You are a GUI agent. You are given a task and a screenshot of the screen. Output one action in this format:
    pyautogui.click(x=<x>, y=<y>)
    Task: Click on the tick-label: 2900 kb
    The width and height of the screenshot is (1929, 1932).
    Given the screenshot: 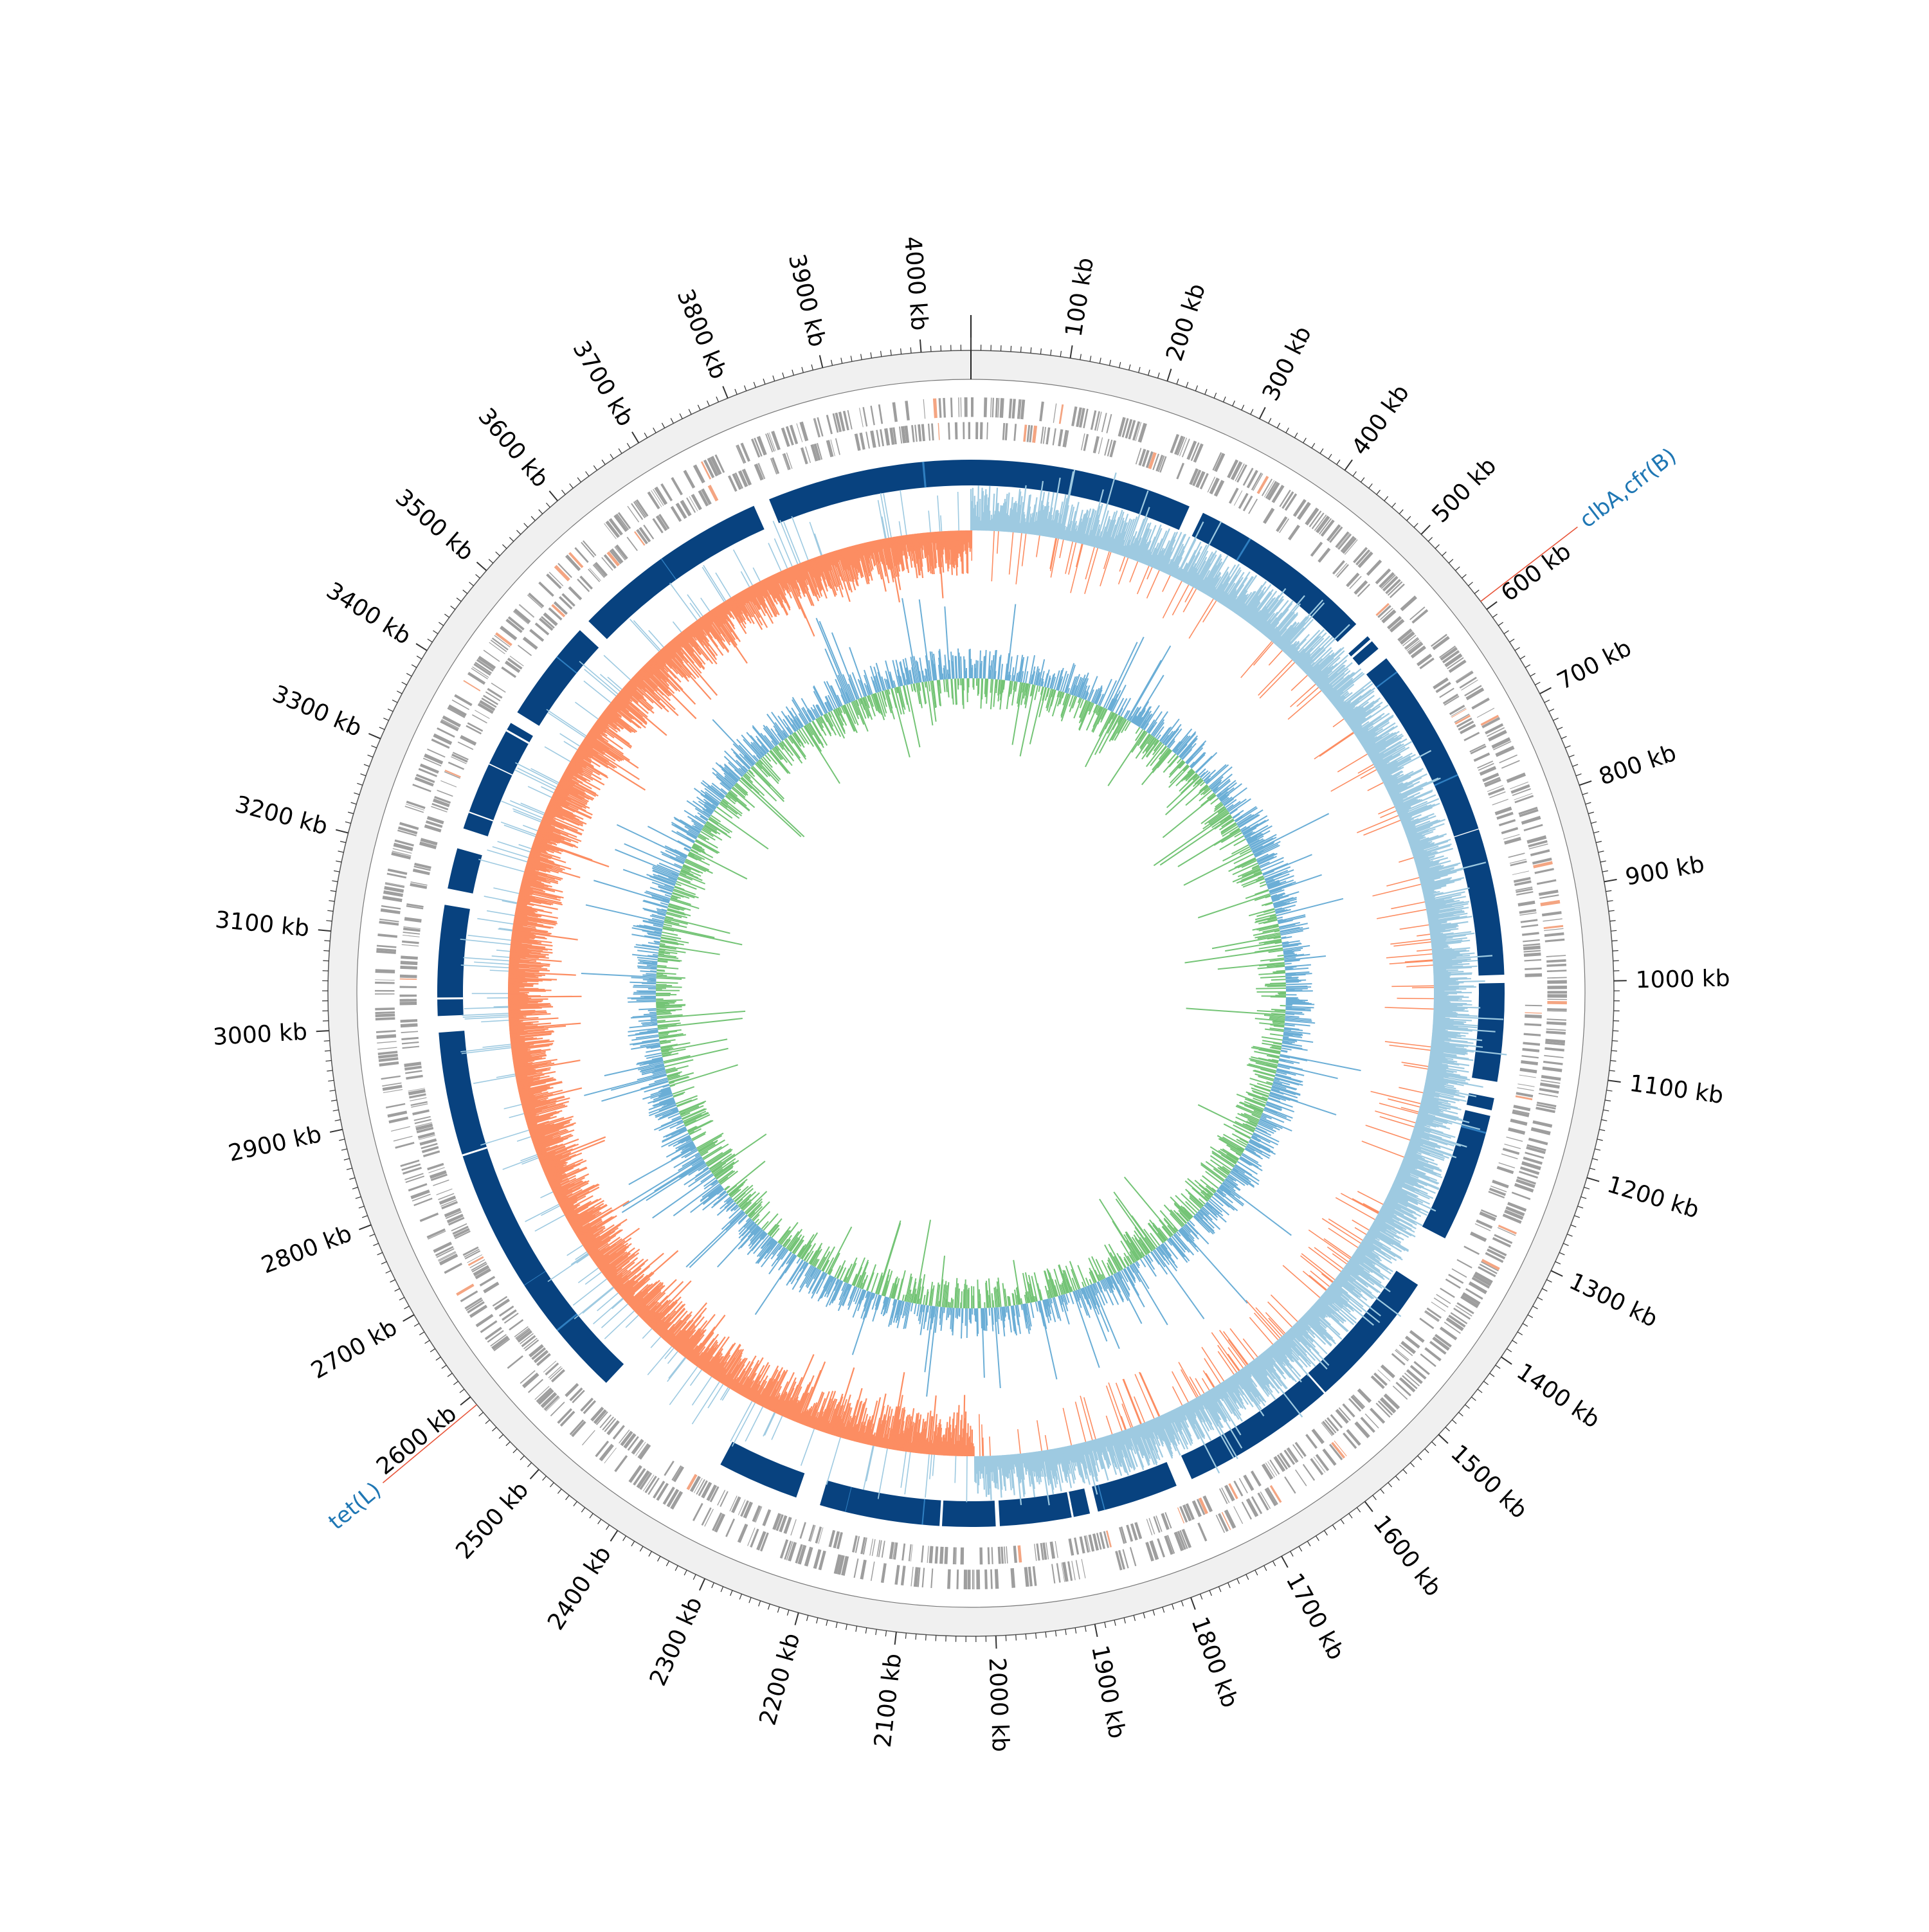 What is the action you would take?
    pyautogui.click(x=275, y=1144)
    